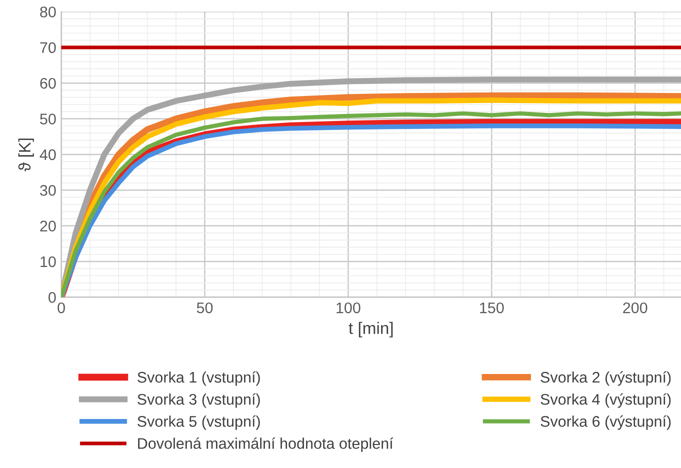 This screenshot has width=681, height=468. What do you see at coordinates (52, 297) in the screenshot?
I see `y-tick-label: 0` at bounding box center [52, 297].